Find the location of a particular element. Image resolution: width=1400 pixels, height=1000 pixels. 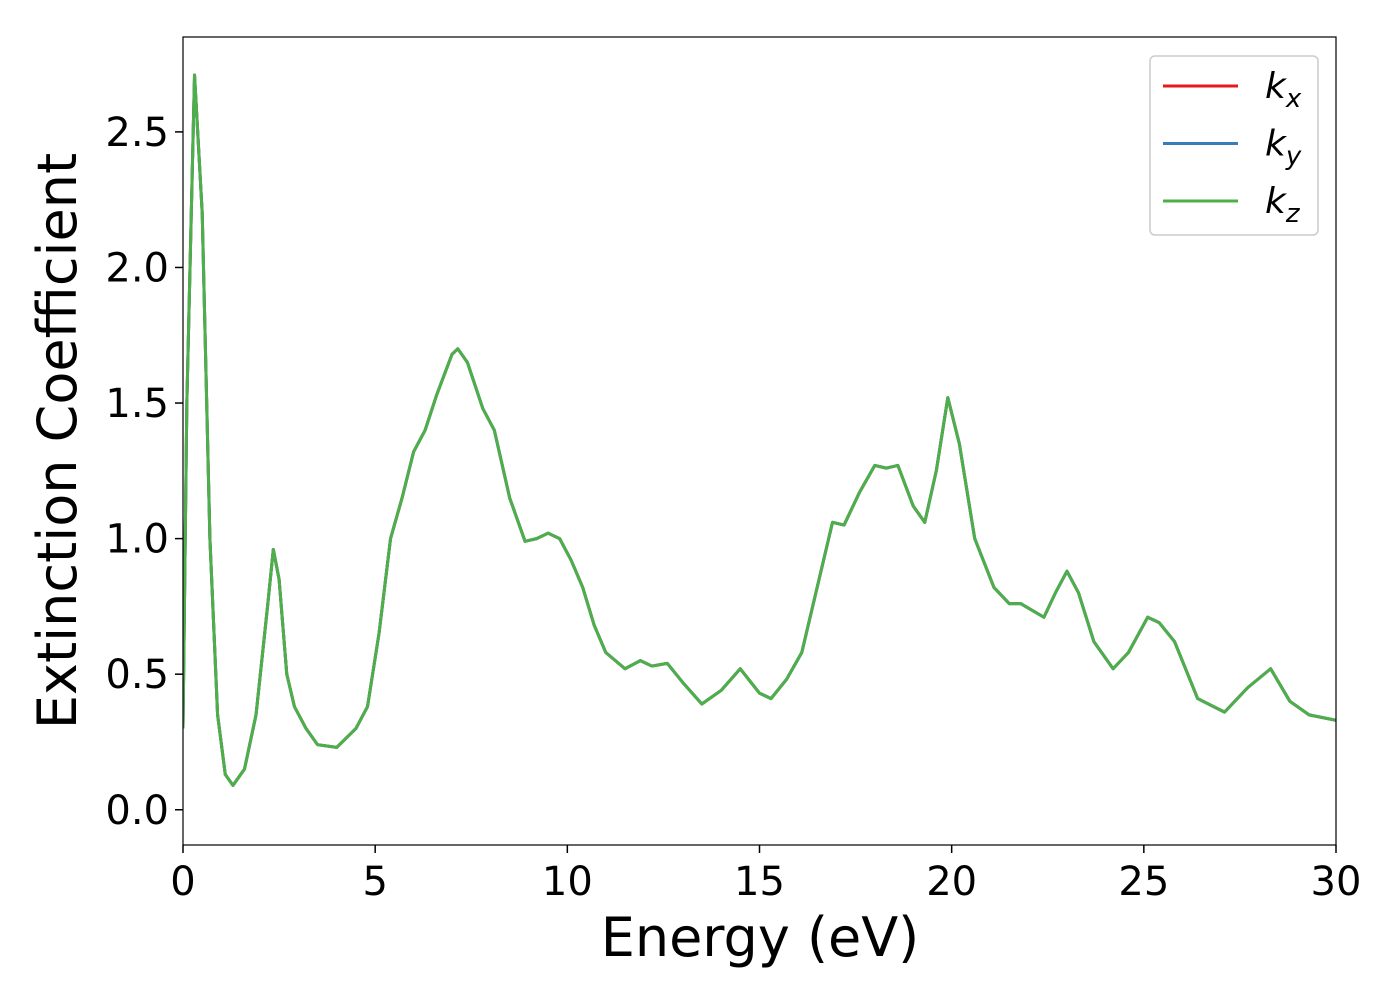

legend-label: kz is located at coordinates (1283, 205).